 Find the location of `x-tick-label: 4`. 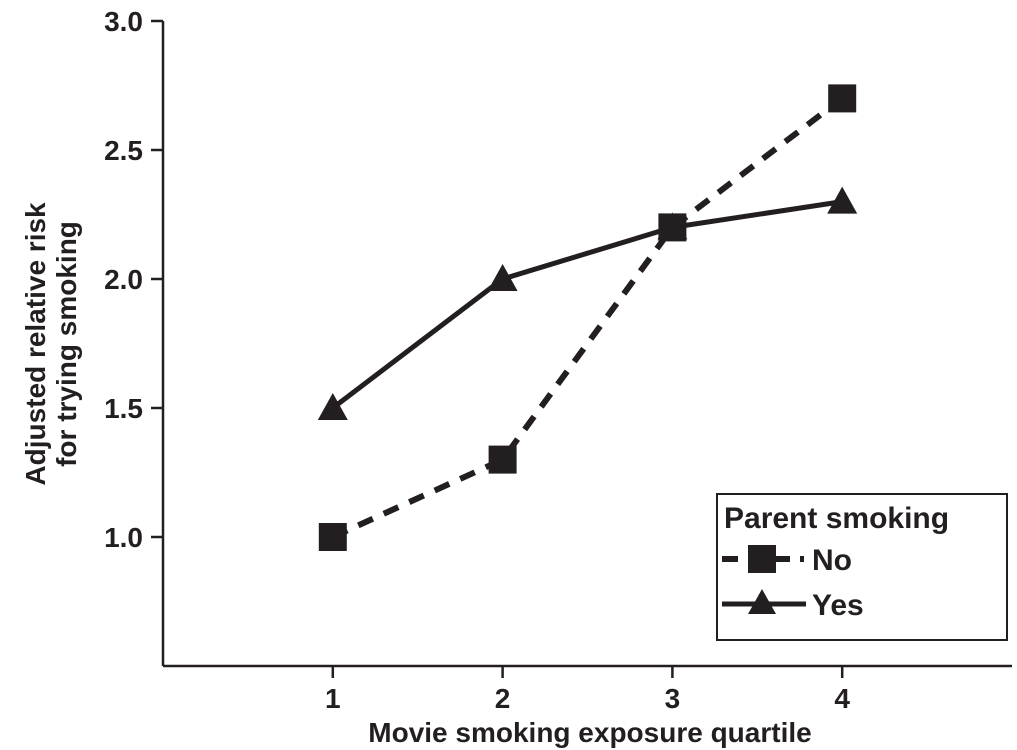

x-tick-label: 4 is located at coordinates (842, 698).